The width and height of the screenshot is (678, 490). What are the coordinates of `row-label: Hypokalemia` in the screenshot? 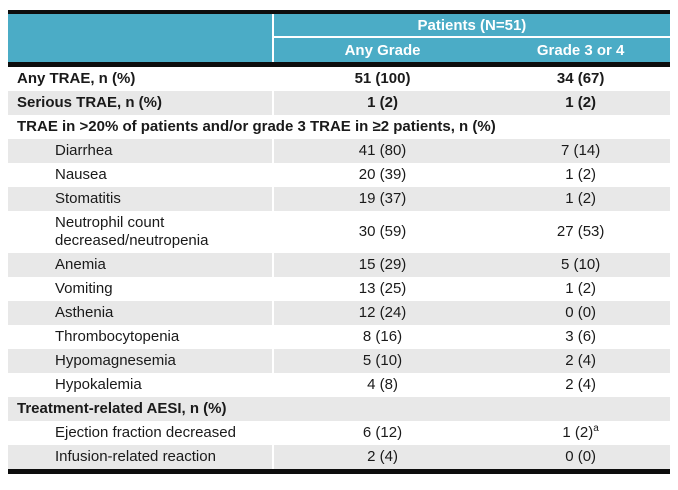 It's located at (140, 385).